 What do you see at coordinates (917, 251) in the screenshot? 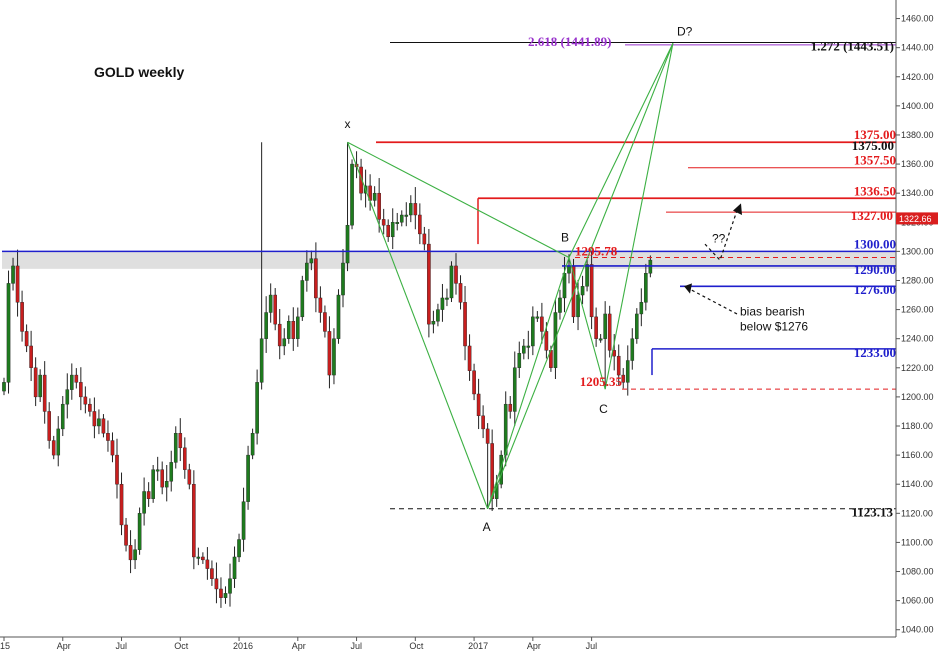
I see `y-tick-label: 1300.00` at bounding box center [917, 251].